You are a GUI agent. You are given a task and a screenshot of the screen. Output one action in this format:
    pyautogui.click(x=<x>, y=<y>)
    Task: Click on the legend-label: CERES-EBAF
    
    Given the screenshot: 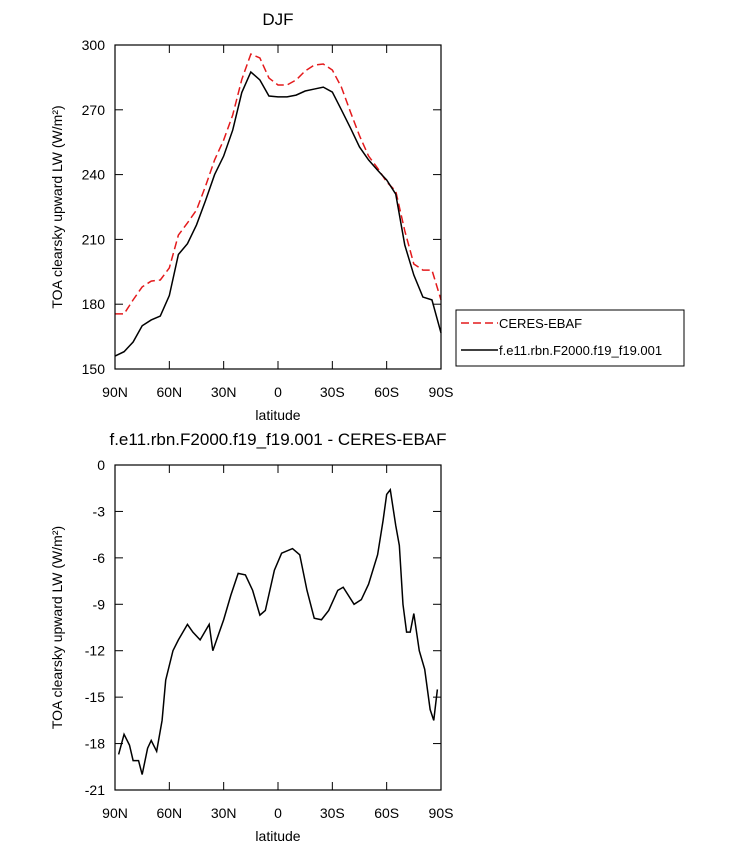 What is the action you would take?
    pyautogui.click(x=540, y=323)
    